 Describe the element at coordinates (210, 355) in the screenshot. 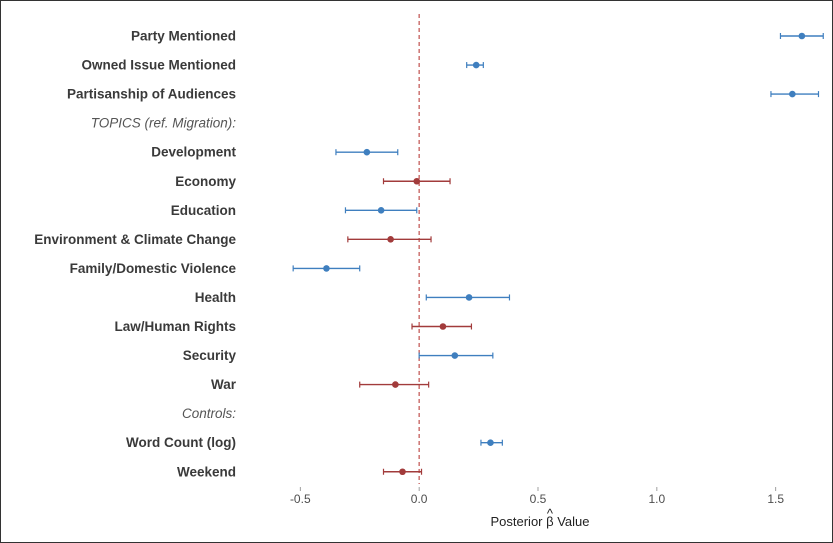

I see `term-label: Security` at that location.